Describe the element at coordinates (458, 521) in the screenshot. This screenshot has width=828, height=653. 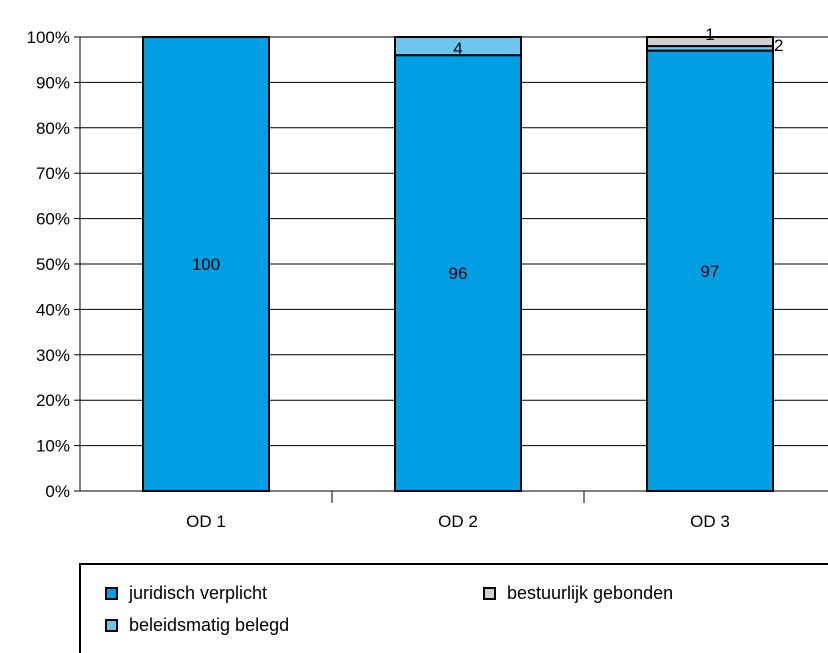
I see `category-label: OD 2` at that location.